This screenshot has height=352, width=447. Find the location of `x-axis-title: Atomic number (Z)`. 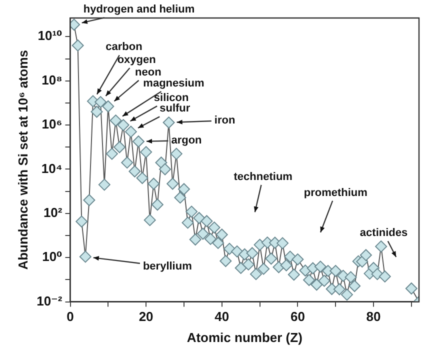

x-axis-title: Atomic number (Z) is located at coordinates (244, 337).